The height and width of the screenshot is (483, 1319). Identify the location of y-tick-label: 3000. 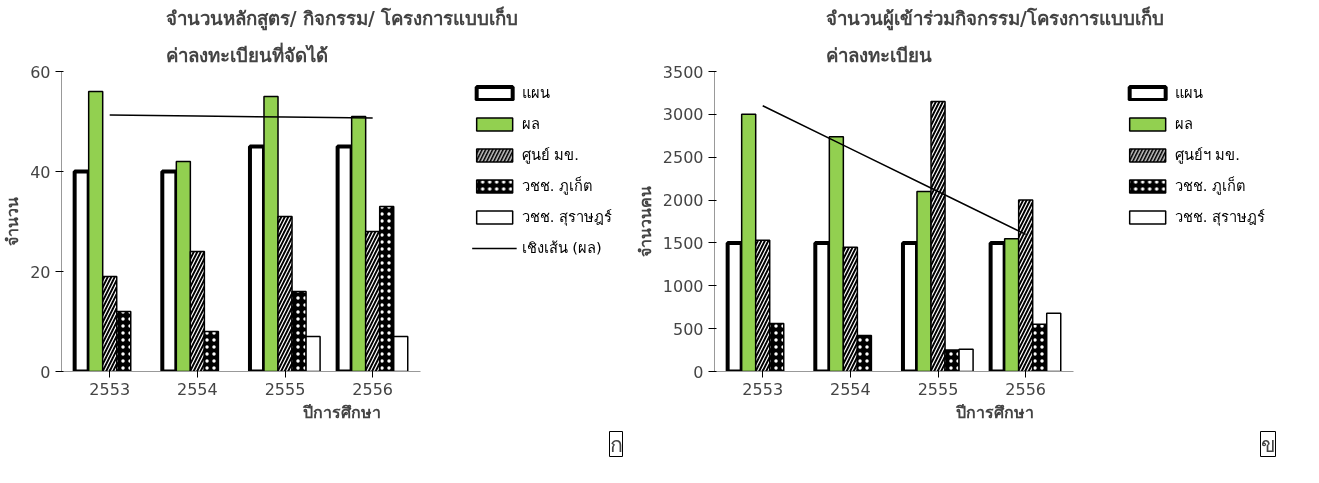
(683, 115).